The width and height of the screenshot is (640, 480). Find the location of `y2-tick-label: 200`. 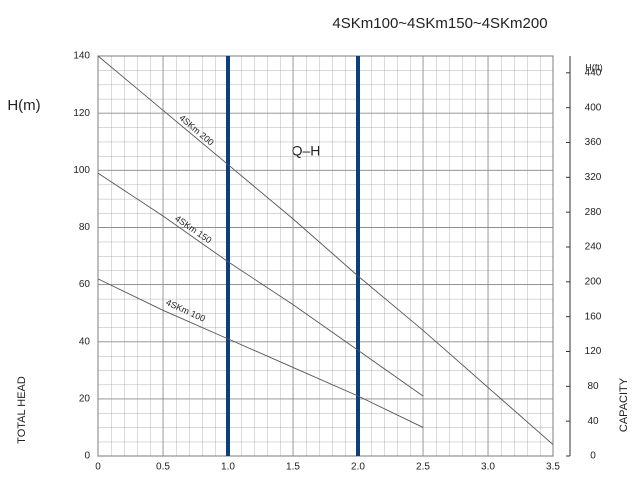

y2-tick-label: 200 is located at coordinates (593, 281).